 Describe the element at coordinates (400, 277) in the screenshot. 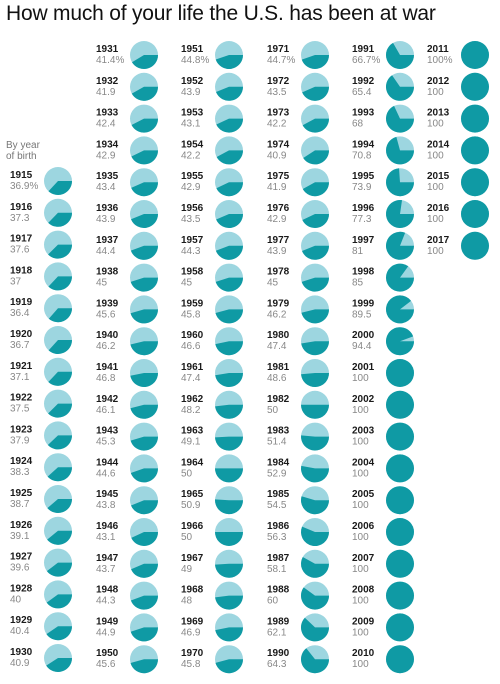

I see `pie-1998` at that location.